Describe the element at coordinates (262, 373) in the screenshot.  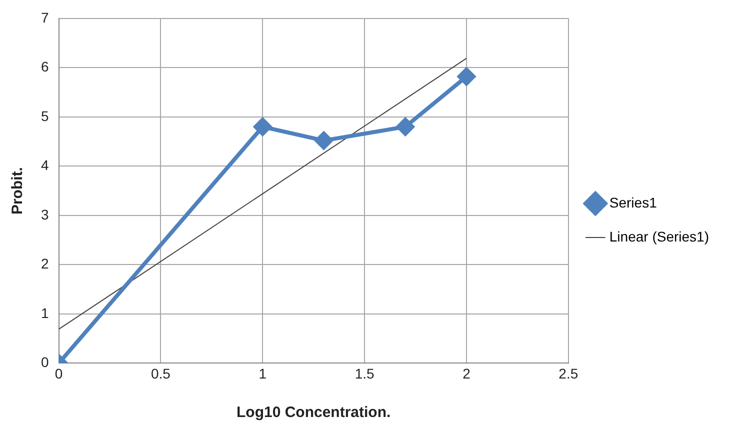
I see `x-tick-label: 1` at that location.